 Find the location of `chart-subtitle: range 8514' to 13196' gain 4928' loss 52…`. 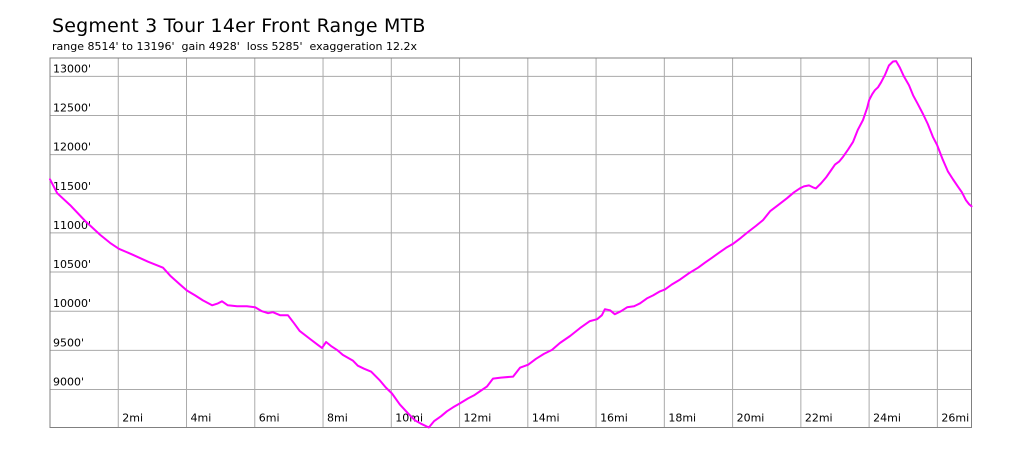

chart-subtitle: range 8514' to 13196' gain 4928' loss 52… is located at coordinates (234, 46).